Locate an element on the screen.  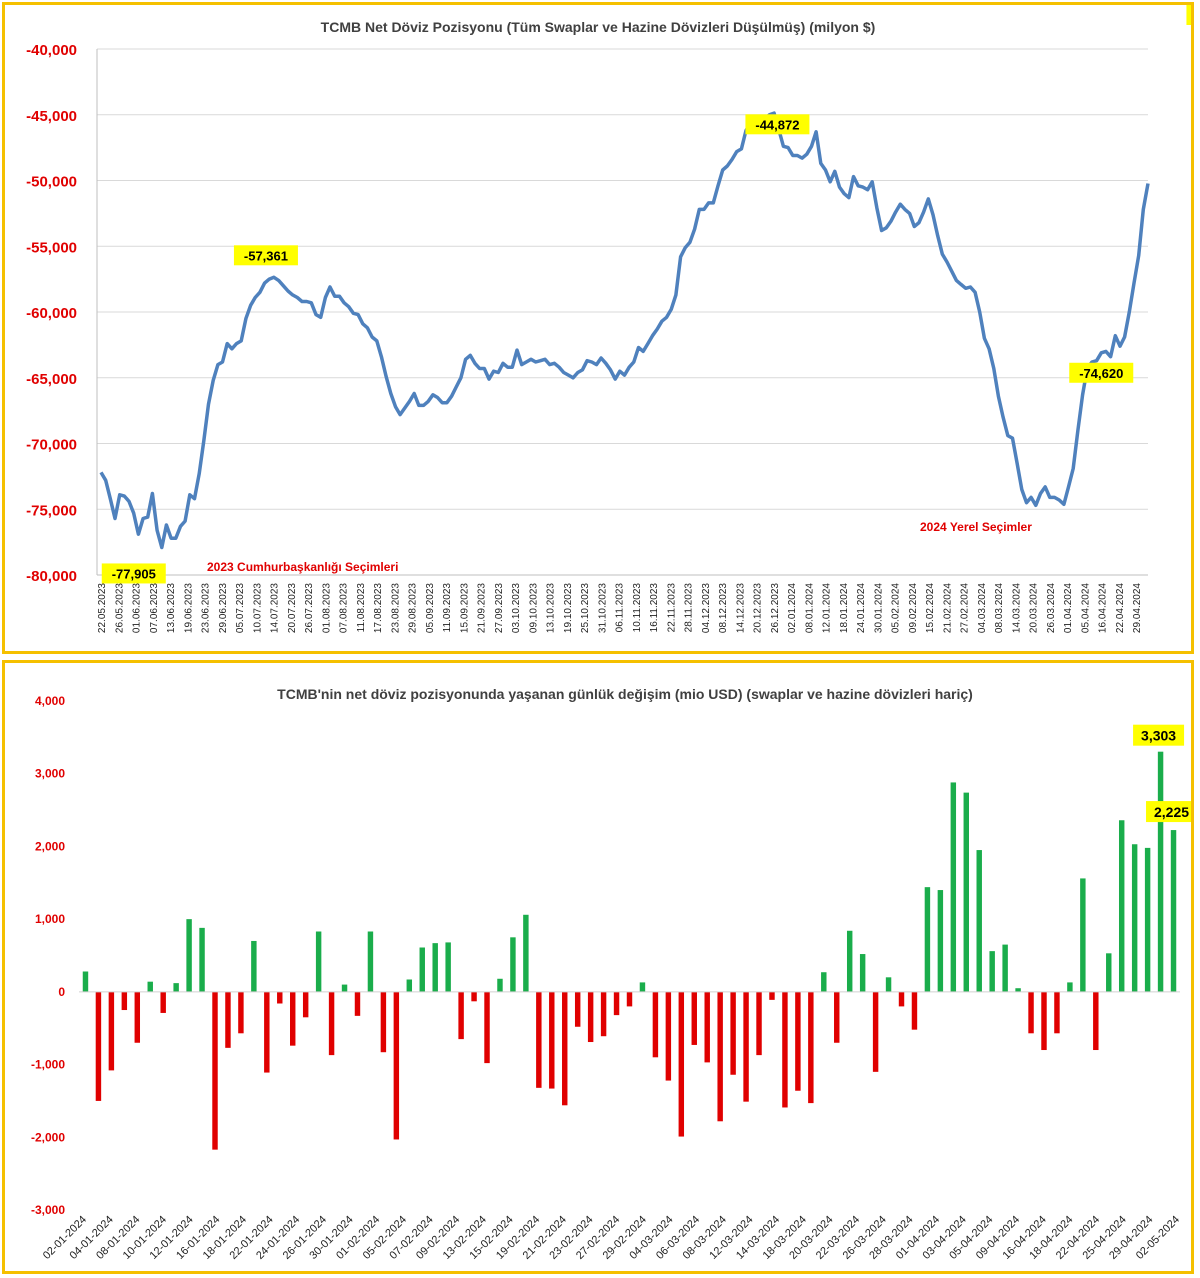
x-tick-label: 23.08.2023 is located at coordinates (395, 608).